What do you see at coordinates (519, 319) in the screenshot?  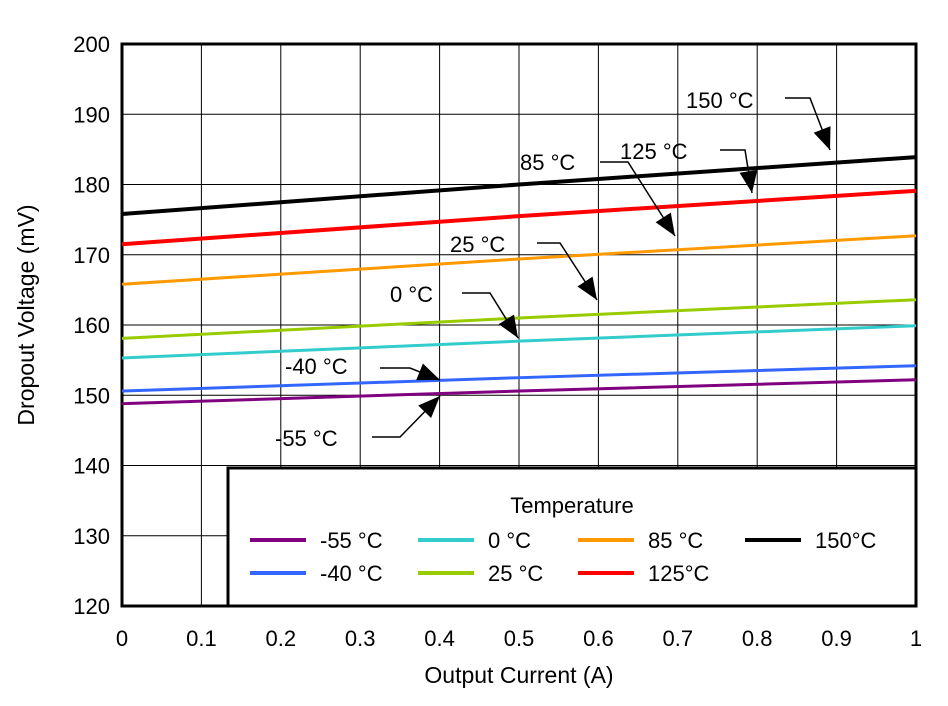 I see `series-line-25C` at bounding box center [519, 319].